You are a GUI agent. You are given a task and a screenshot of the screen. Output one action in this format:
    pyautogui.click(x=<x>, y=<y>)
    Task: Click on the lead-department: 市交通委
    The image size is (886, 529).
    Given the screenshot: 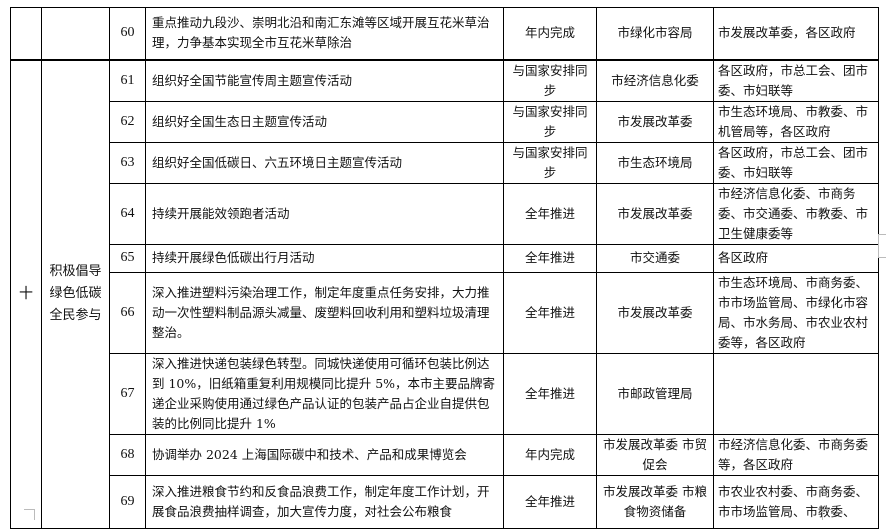 What is the action you would take?
    pyautogui.click(x=655, y=258)
    